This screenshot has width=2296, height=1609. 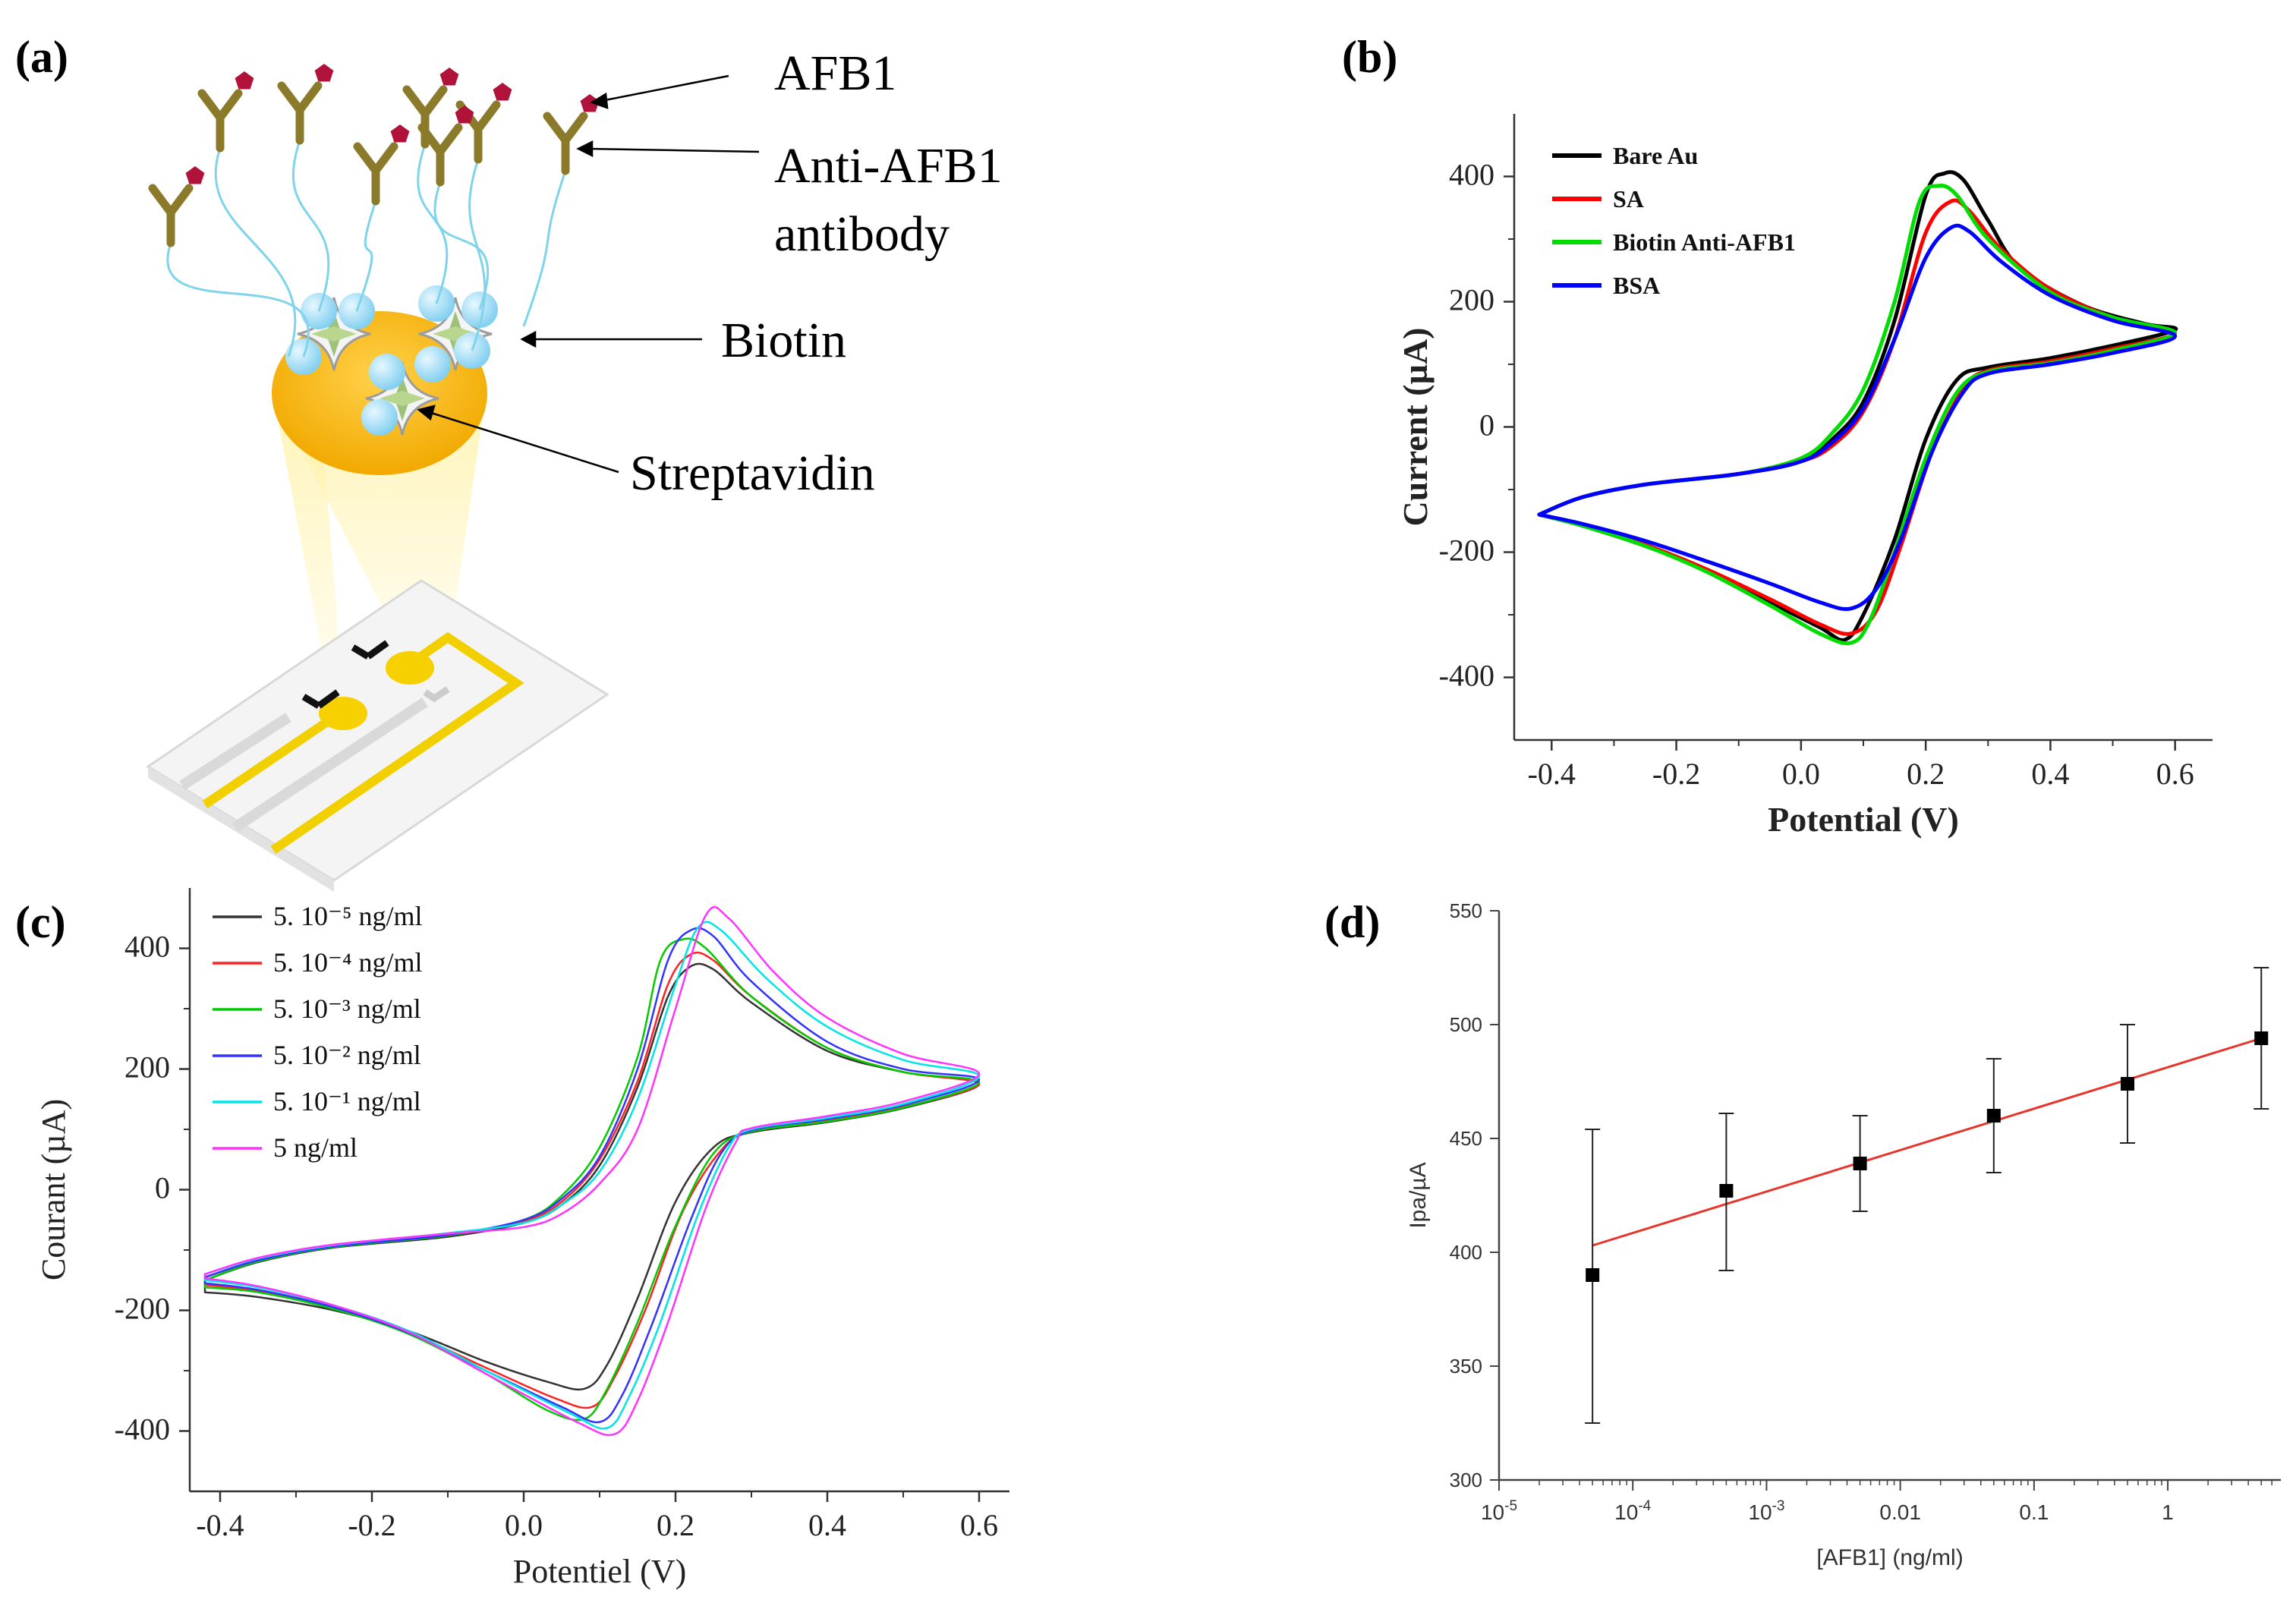 I want to click on d-xtick-label-base-4: 0.1, so click(x=2034, y=1512).